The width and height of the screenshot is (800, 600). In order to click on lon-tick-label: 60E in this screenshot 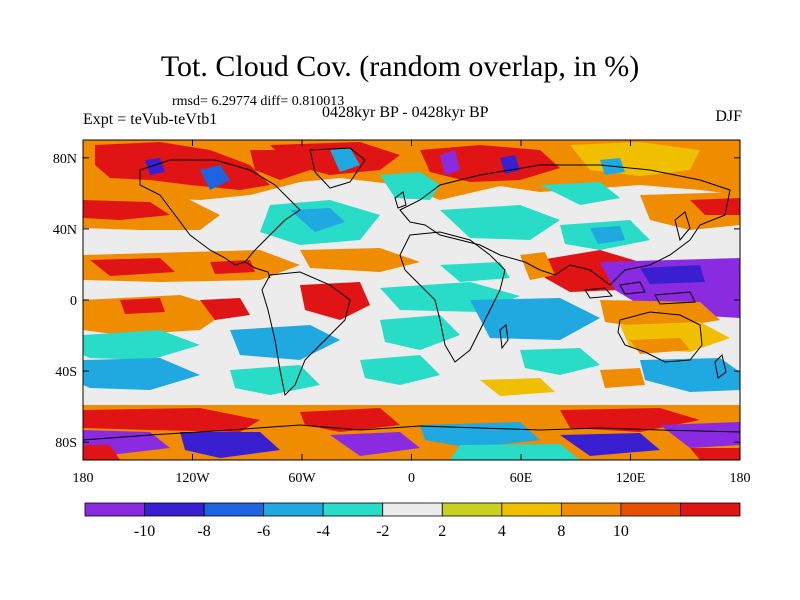, I will do `click(521, 478)`.